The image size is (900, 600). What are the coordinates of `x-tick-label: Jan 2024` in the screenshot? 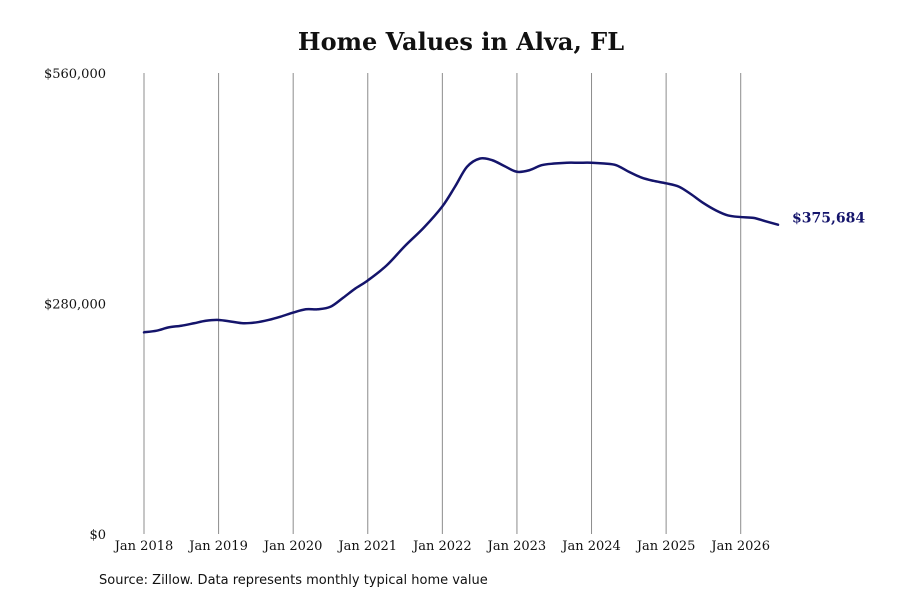 It's located at (590, 546).